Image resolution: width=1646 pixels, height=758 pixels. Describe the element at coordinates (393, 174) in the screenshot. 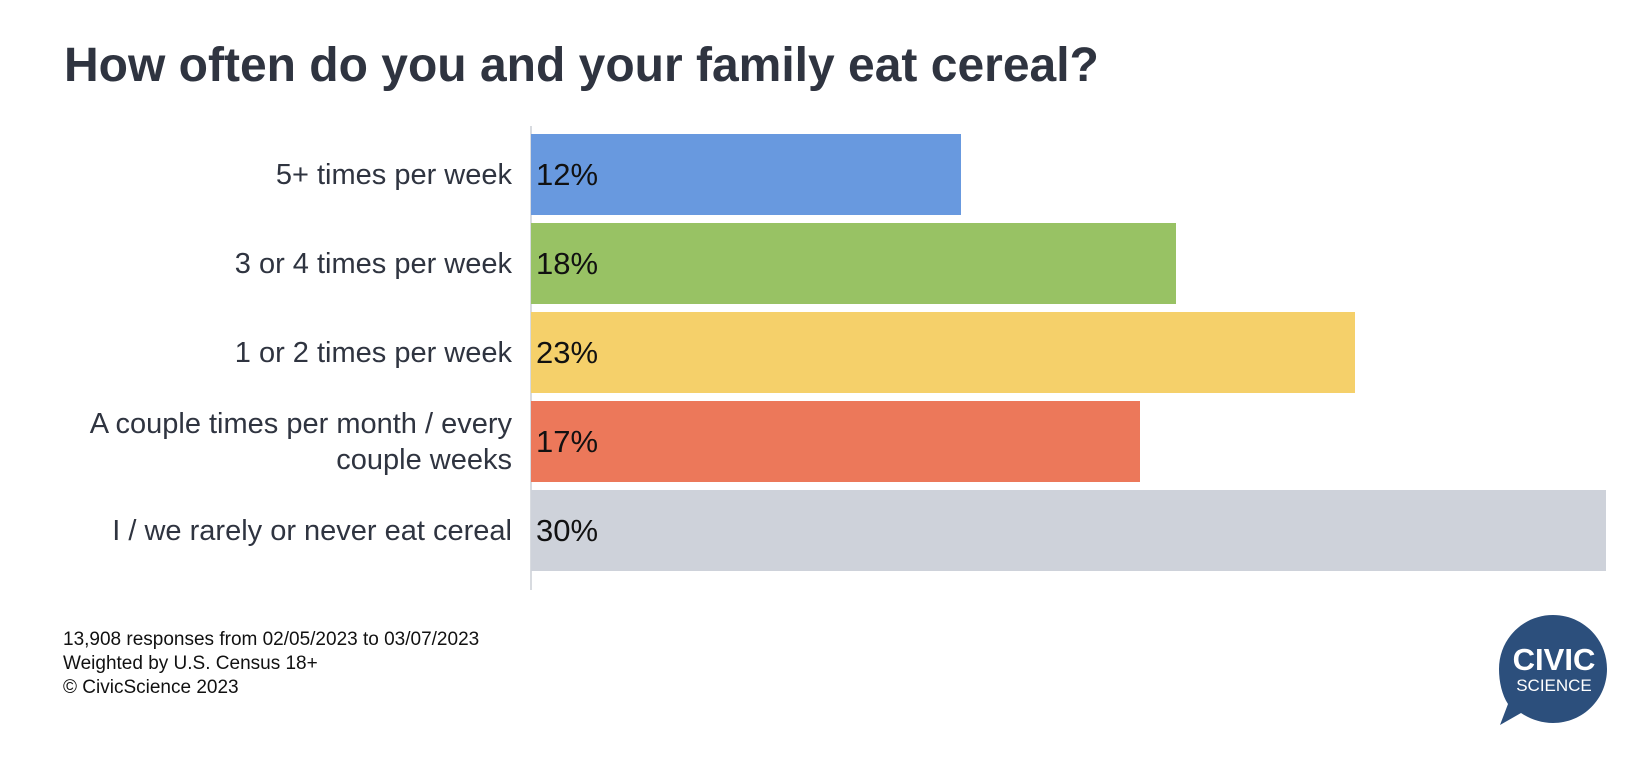

I see `category-label: 5+ times per week` at that location.